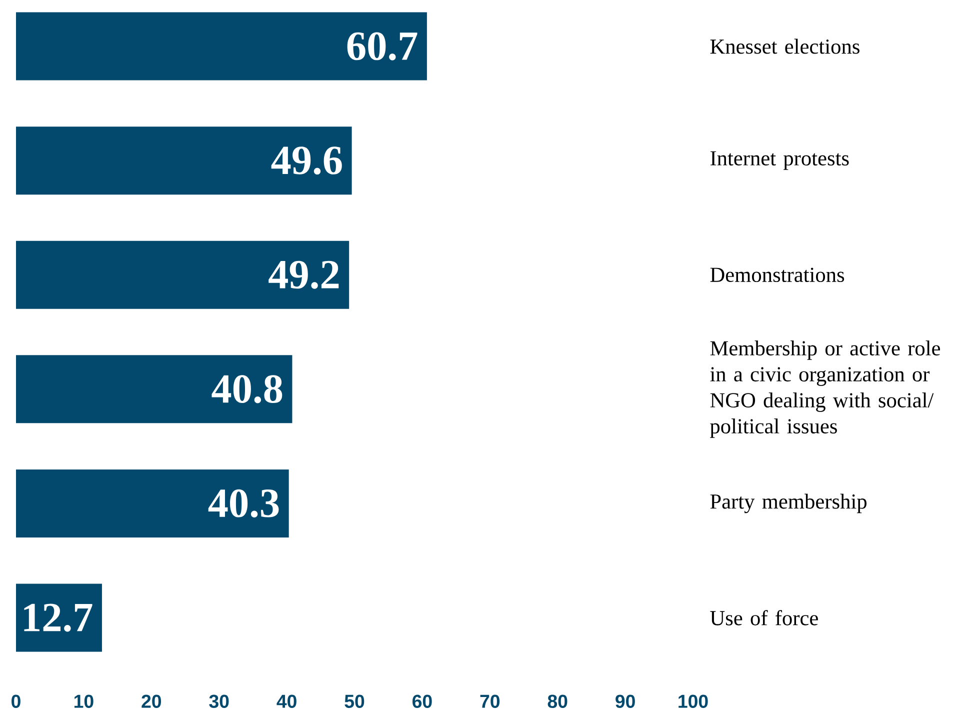 This screenshot has height=711, width=957. What do you see at coordinates (785, 46) in the screenshot?
I see `y-tick-label: Knesset elections` at bounding box center [785, 46].